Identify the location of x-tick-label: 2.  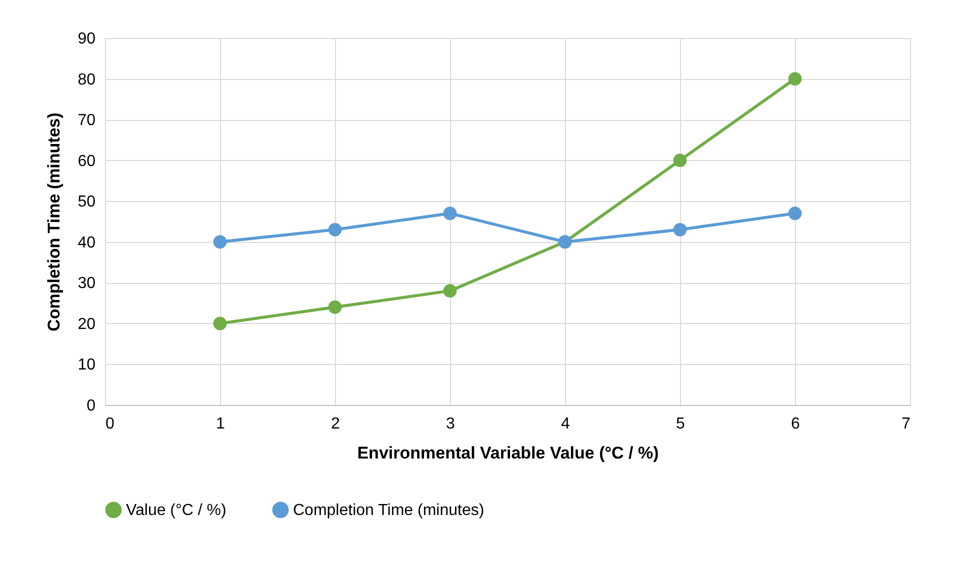
(335, 424).